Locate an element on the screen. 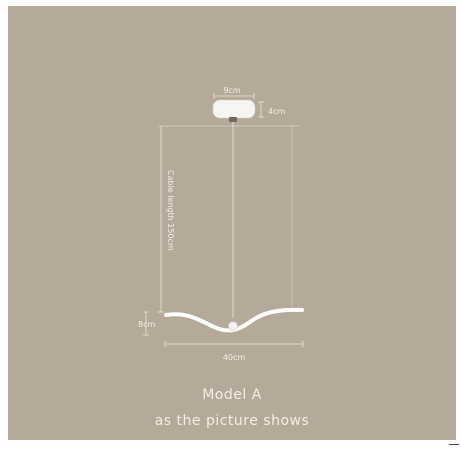 The image size is (461, 449). corner-mark is located at coordinates (454, 444).